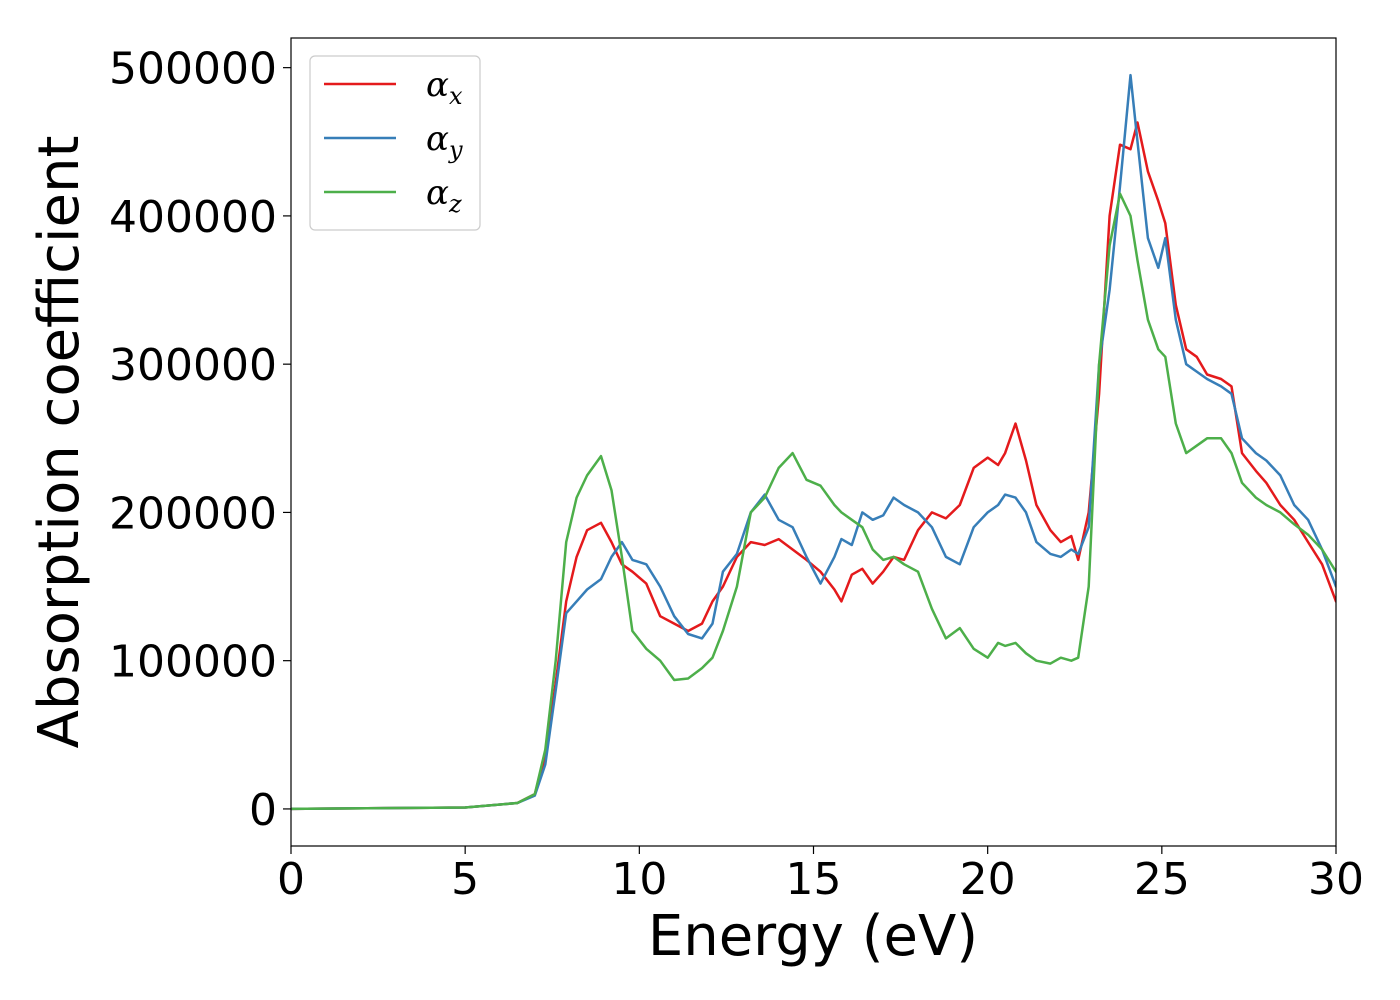  Describe the element at coordinates (263, 810) in the screenshot. I see `y-tick-label: 0` at that location.